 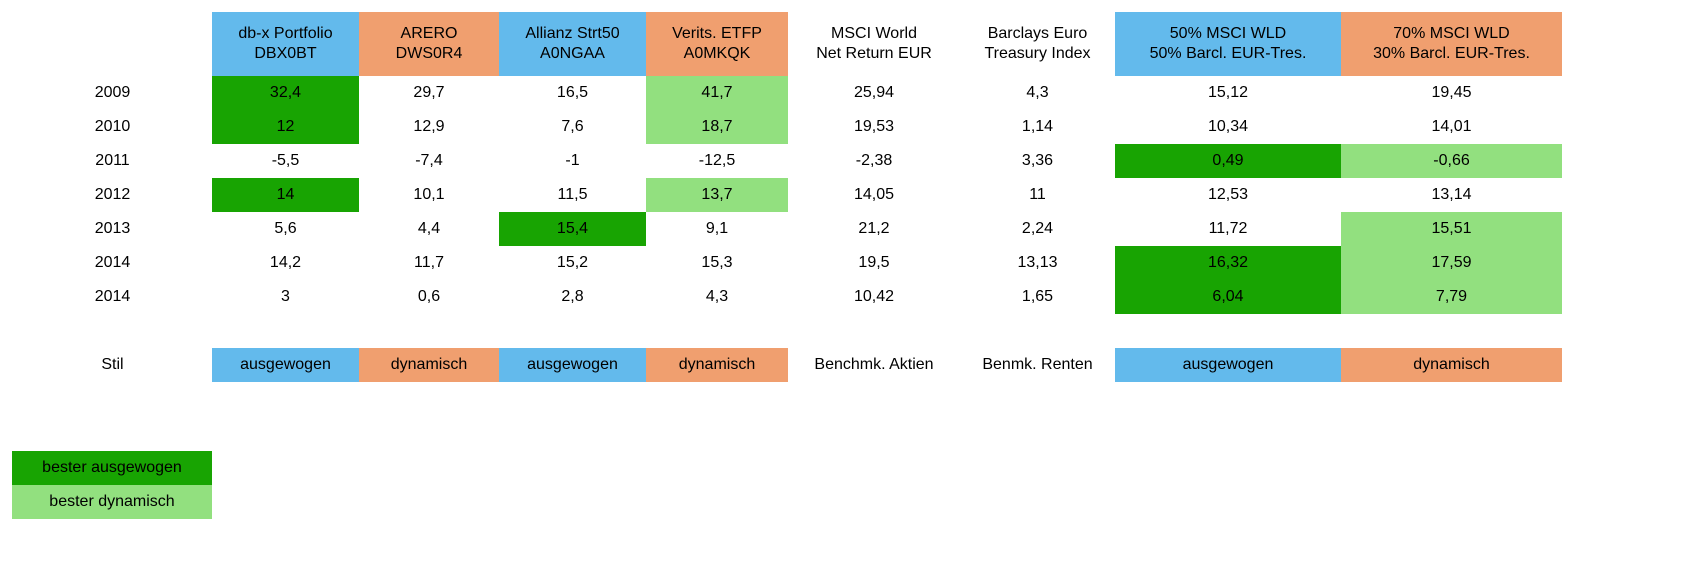 I want to click on table-cell: 6,04, so click(x=1228, y=297).